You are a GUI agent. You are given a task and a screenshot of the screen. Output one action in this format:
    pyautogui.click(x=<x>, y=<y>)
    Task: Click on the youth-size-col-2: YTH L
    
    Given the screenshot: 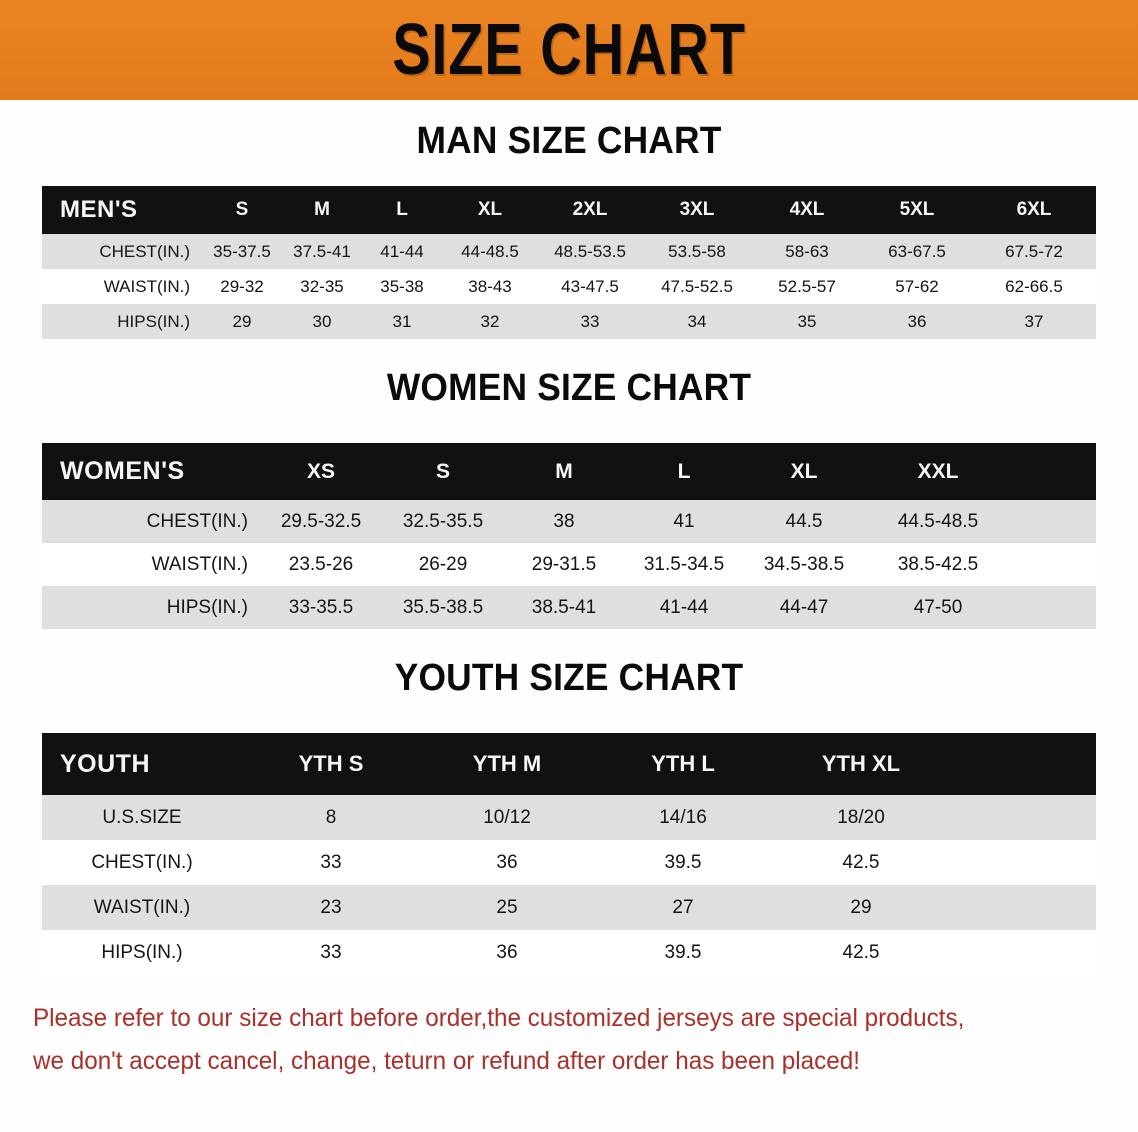 What is the action you would take?
    pyautogui.click(x=683, y=763)
    